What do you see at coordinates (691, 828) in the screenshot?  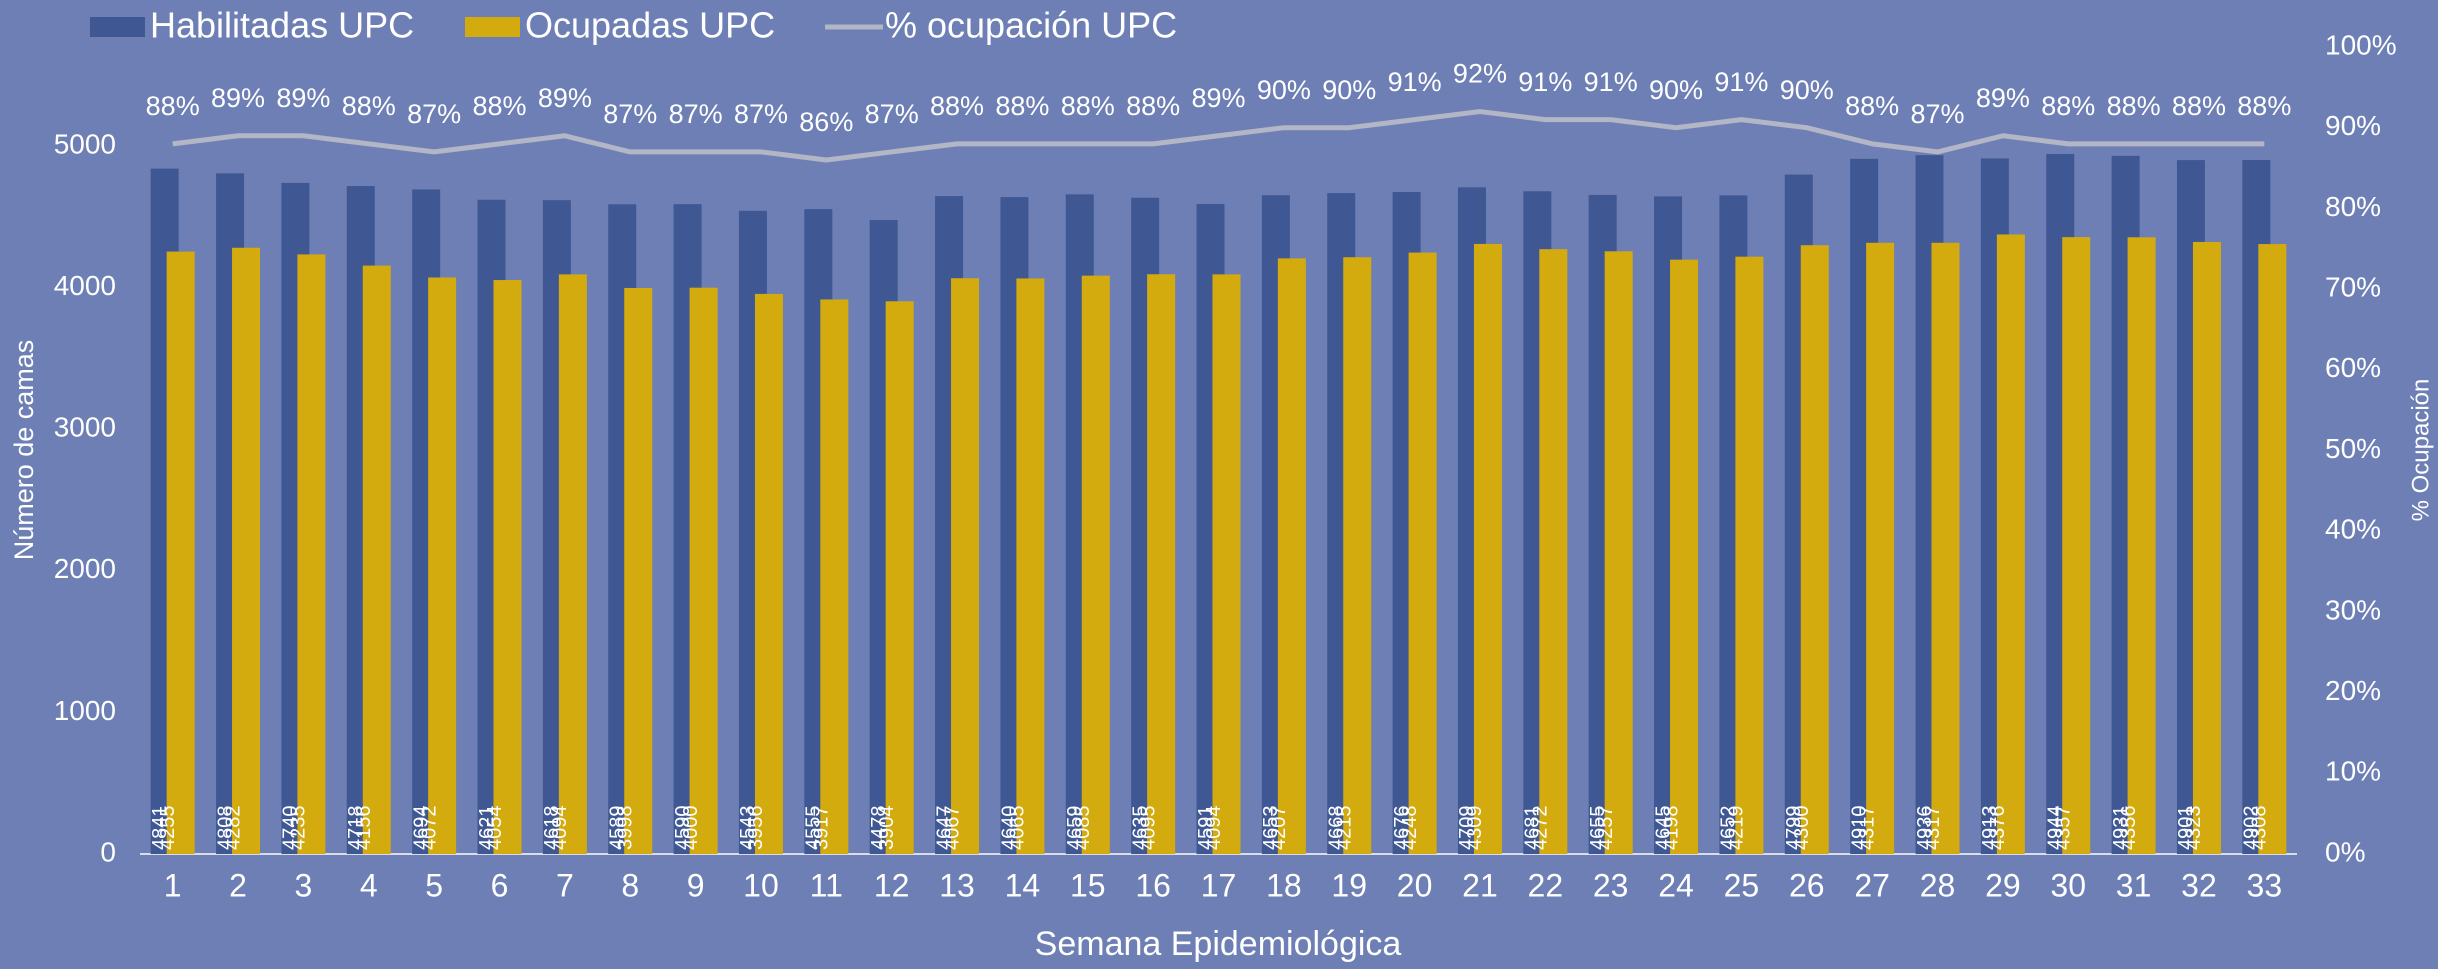 I see `bar-value-label: 4000` at bounding box center [691, 828].